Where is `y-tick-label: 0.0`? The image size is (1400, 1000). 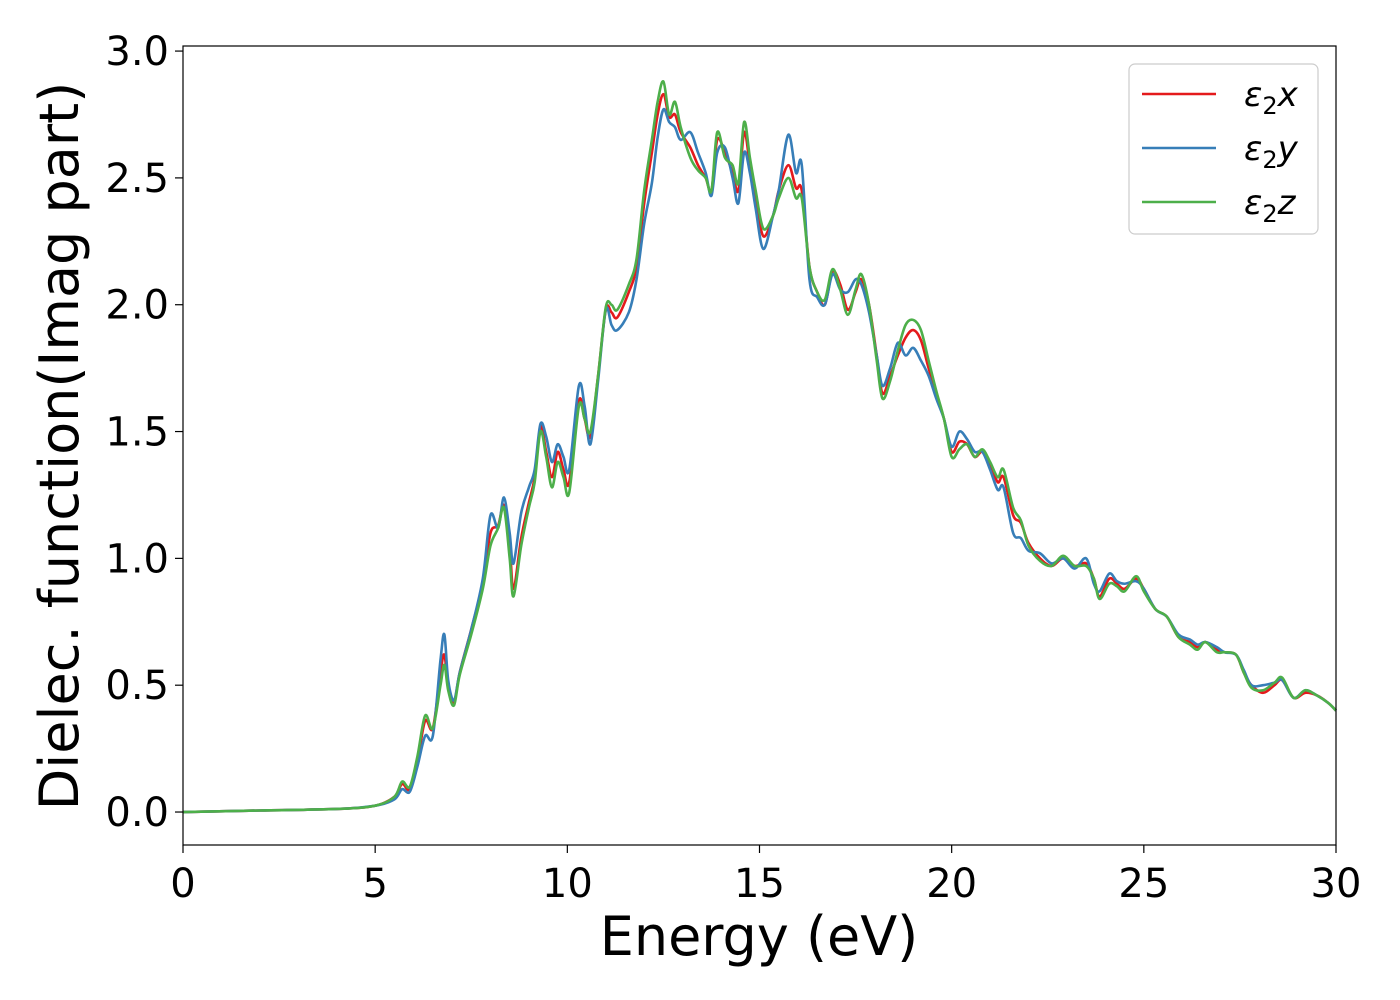
y-tick-label: 0.0 is located at coordinates (137, 813).